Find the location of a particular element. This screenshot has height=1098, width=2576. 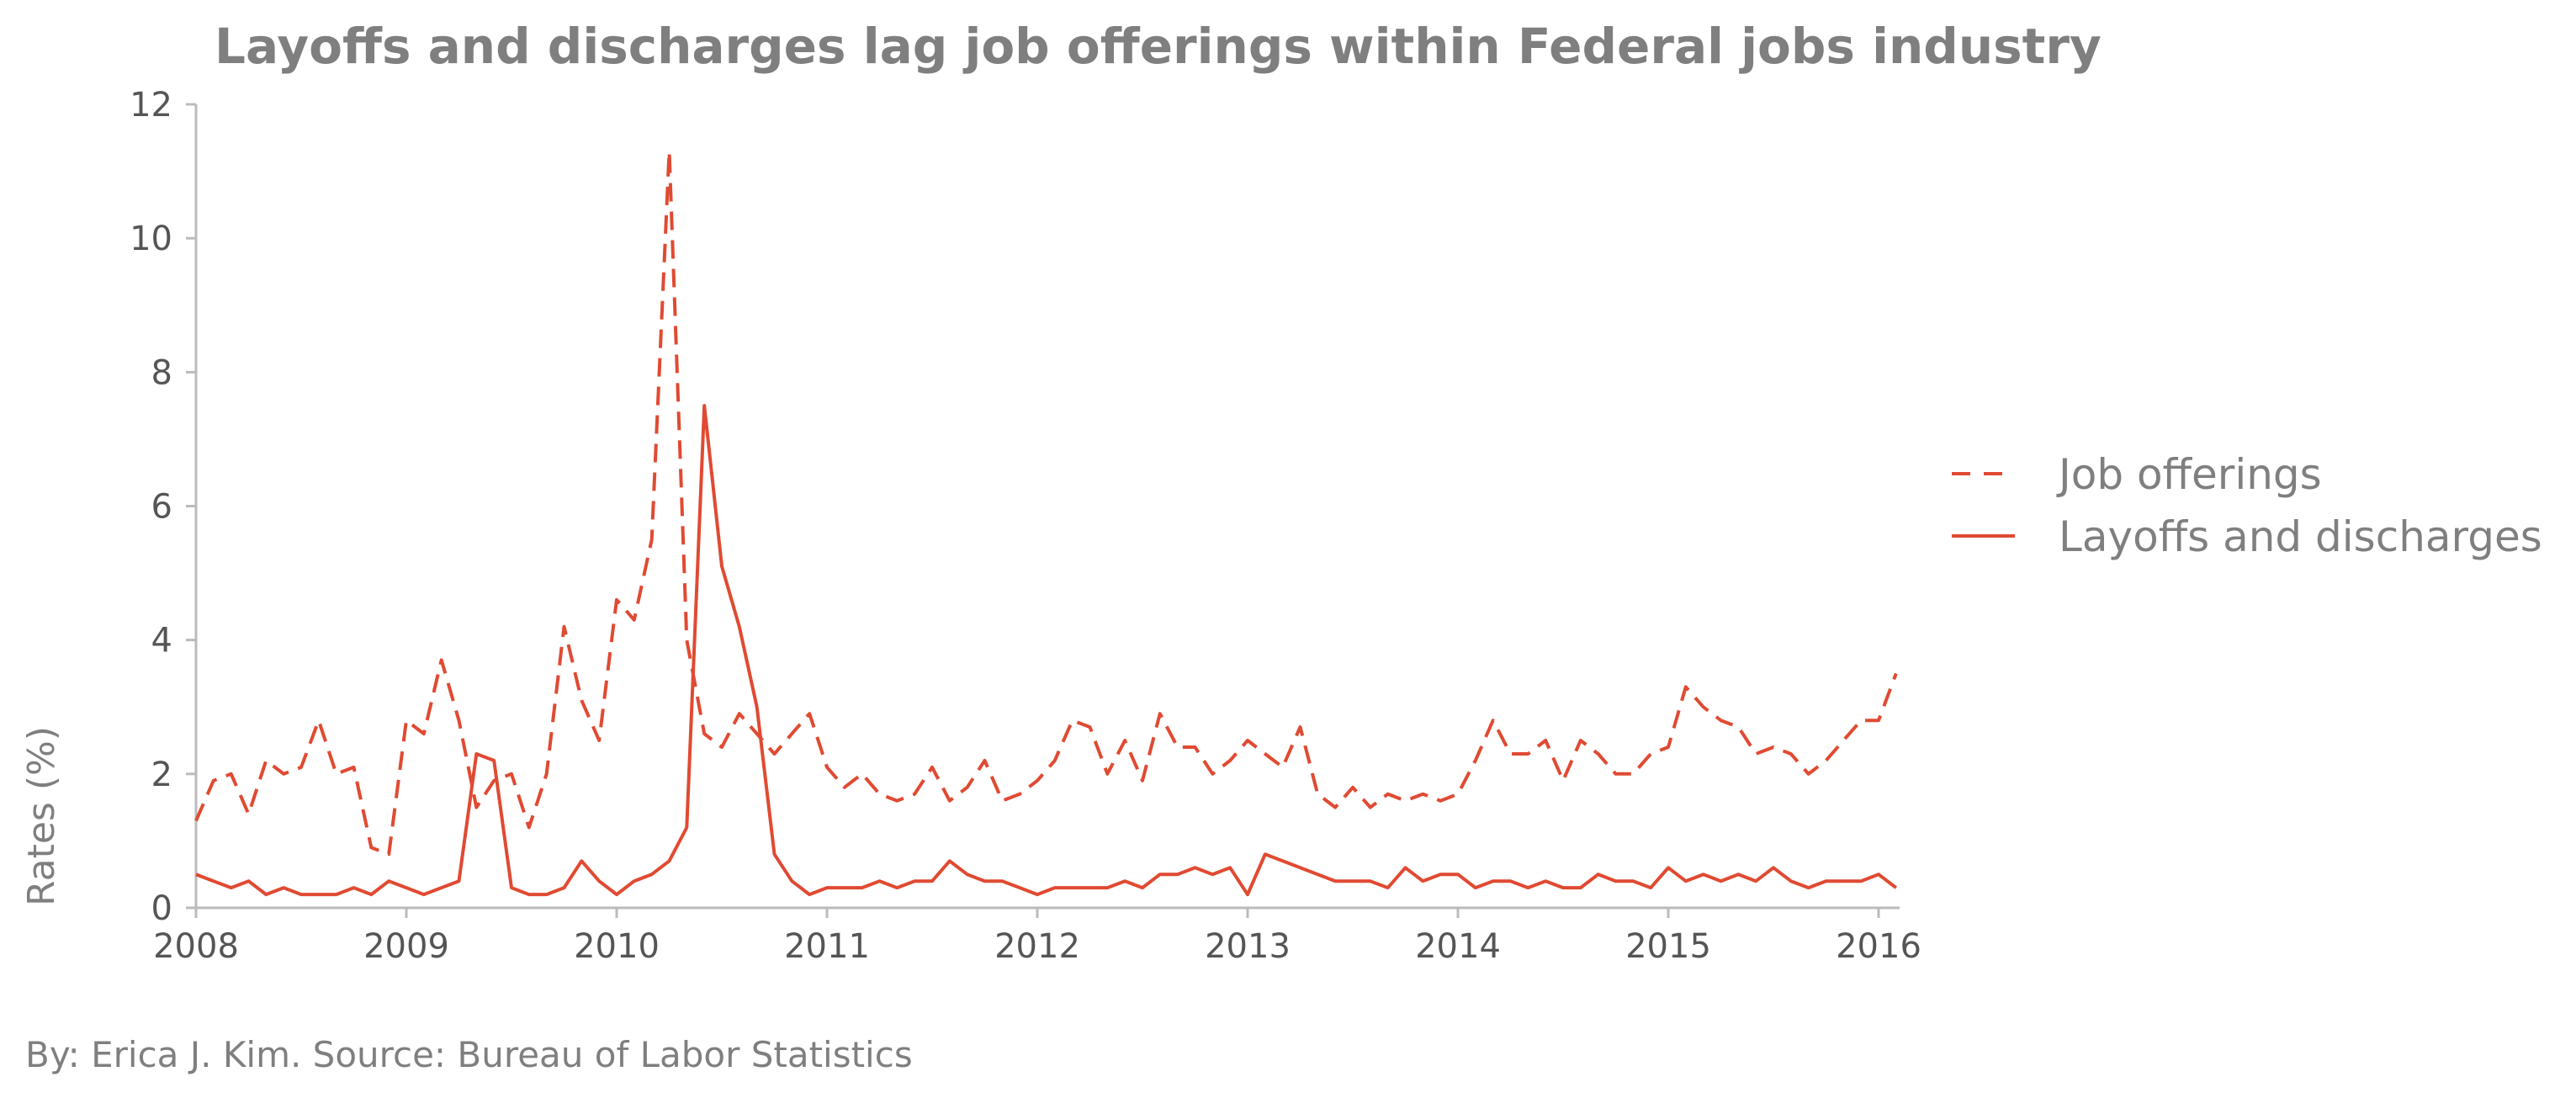

y-tick-label: 12 is located at coordinates (151, 106).